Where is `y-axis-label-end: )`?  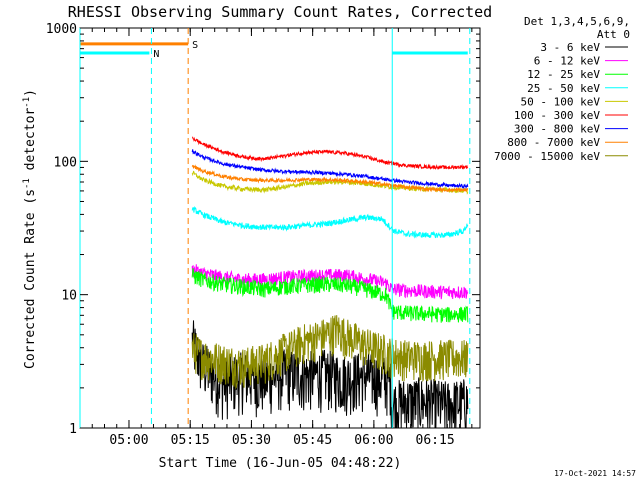 y-axis-label-end: ) is located at coordinates (30, 93).